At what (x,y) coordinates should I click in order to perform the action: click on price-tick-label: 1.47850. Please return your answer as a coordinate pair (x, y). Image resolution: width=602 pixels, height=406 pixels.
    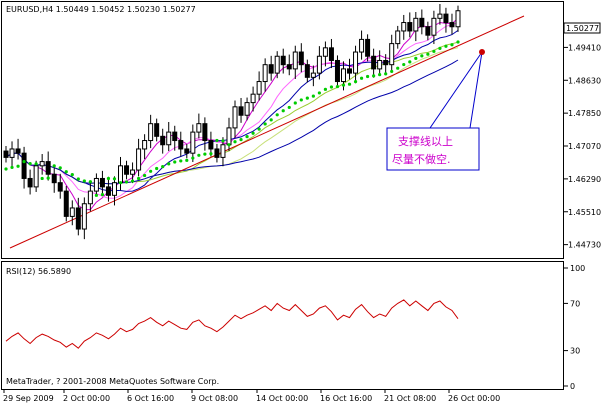
    Looking at the image, I should click on (584, 113).